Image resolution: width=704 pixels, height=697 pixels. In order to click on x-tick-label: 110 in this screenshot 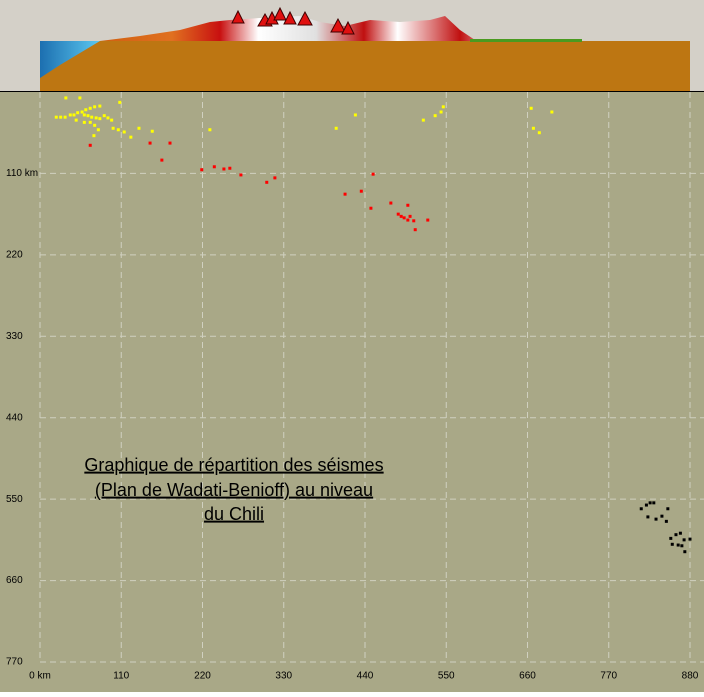, I will do `click(121, 676)`.